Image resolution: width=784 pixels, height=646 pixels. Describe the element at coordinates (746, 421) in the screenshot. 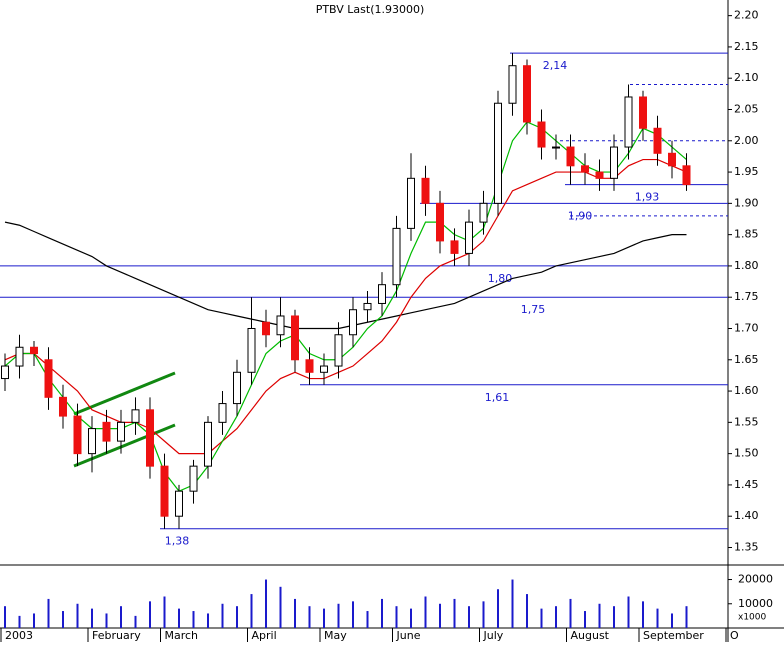

I see `y-tick-label: 1.55` at that location.